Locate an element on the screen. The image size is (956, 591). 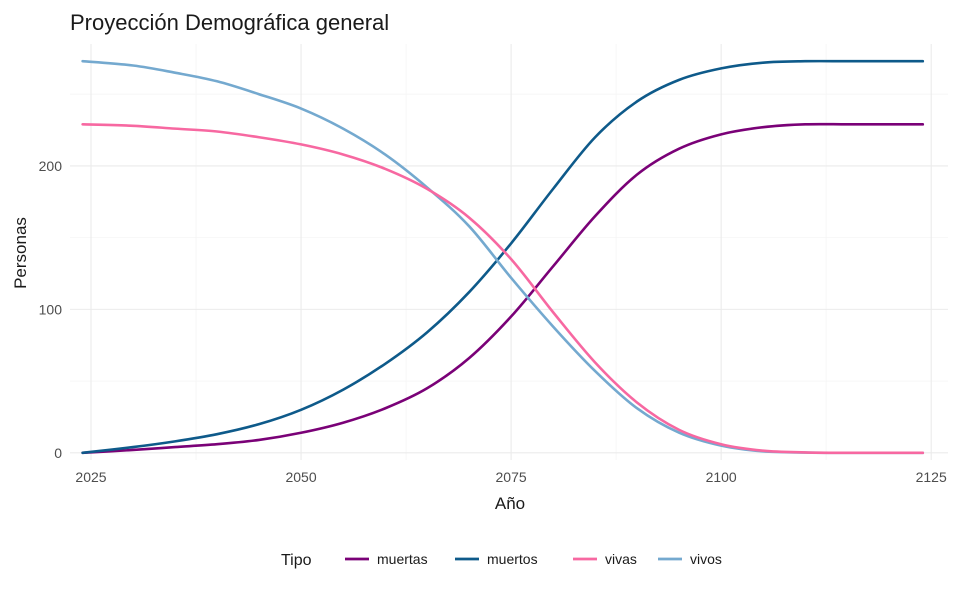
x-tick-label: 2025 is located at coordinates (90, 477).